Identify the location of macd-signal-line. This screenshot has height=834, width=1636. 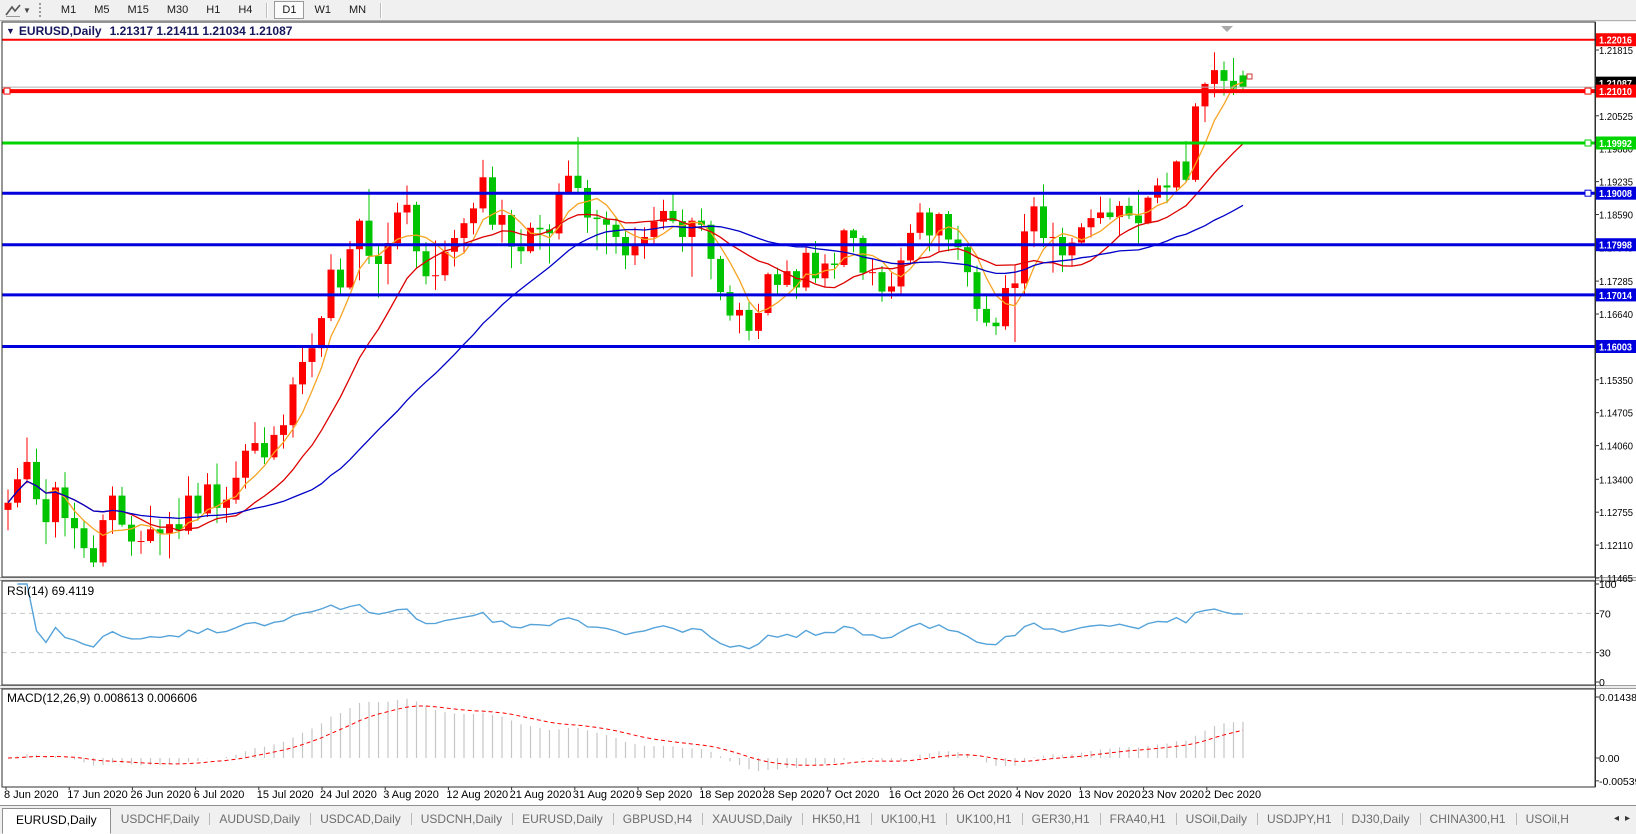
(625, 735).